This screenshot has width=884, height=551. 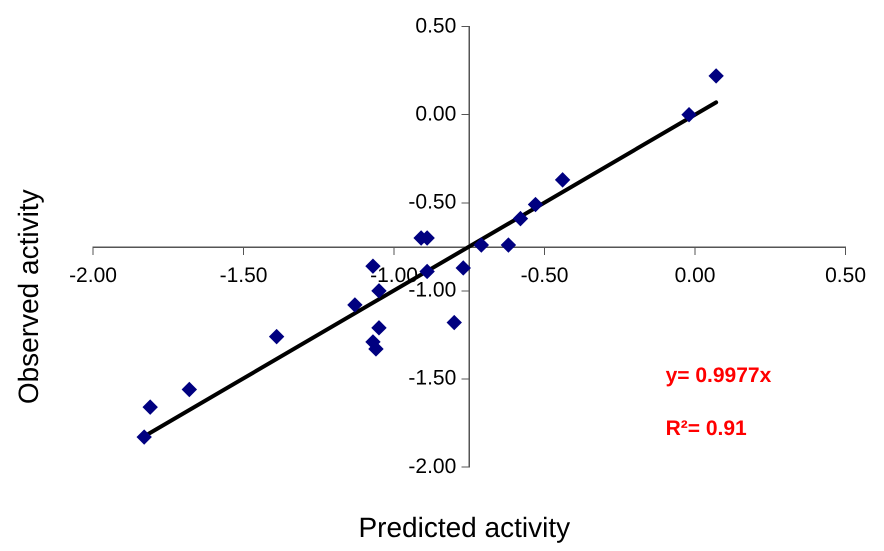 What do you see at coordinates (845, 276) in the screenshot?
I see `x-tick-label: 0.50` at bounding box center [845, 276].